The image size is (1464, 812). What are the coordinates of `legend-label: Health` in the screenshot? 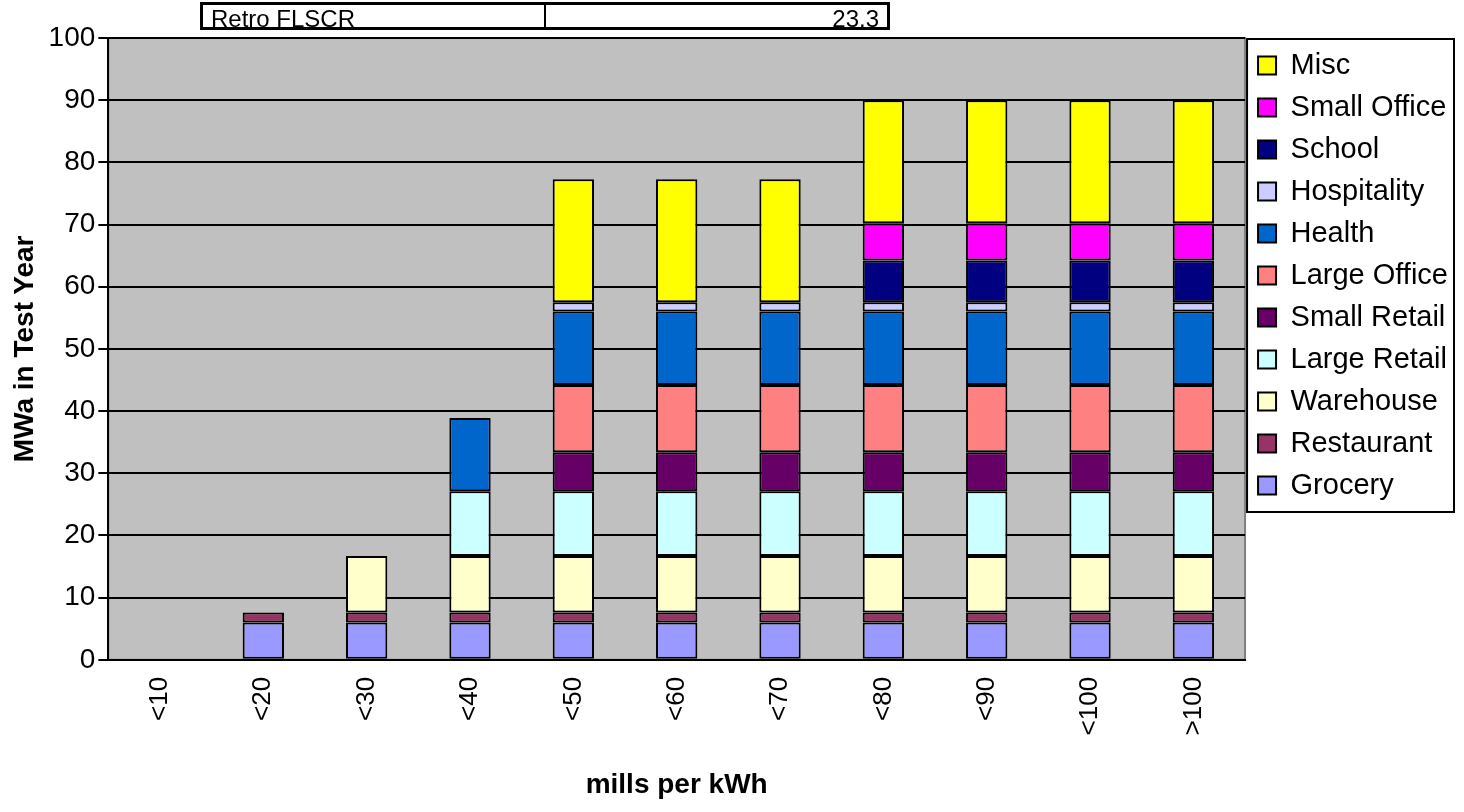 It's located at (1332, 231).